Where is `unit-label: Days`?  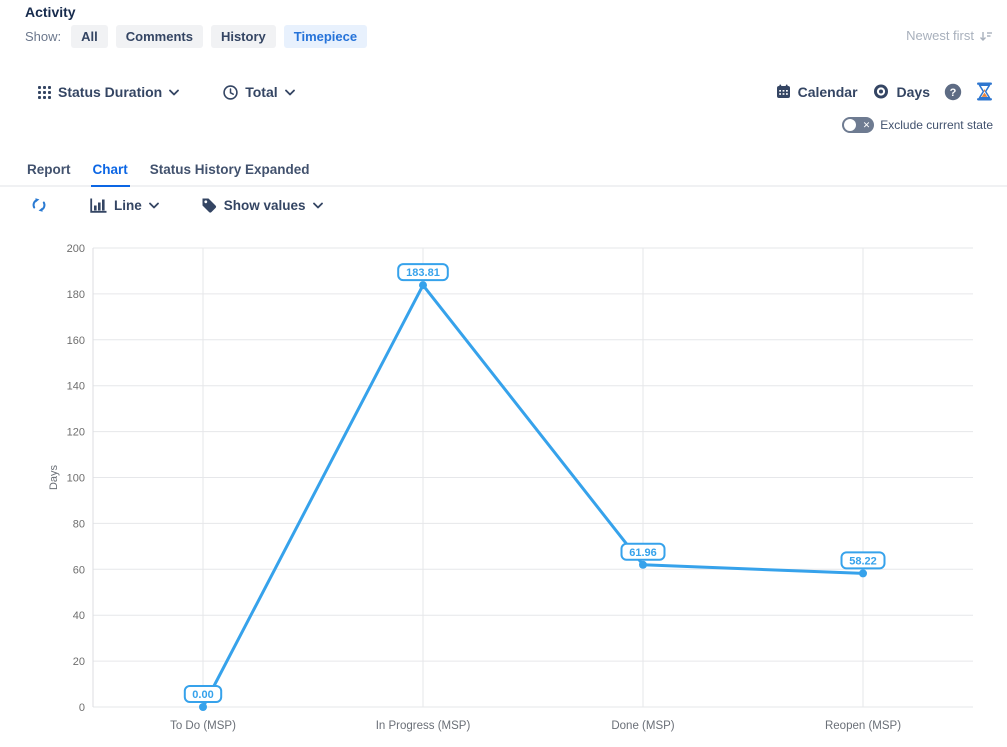 unit-label: Days is located at coordinates (913, 91).